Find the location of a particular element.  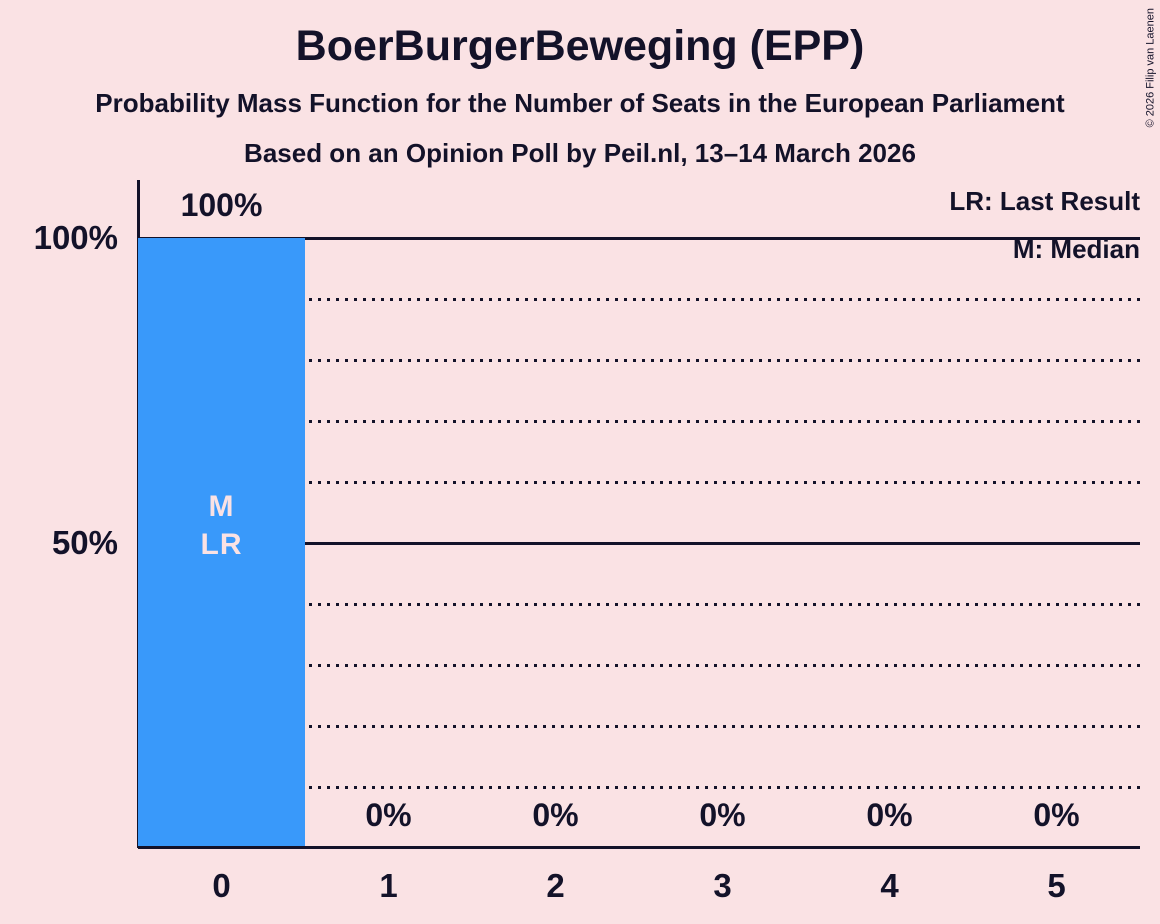

x-axis-label: 5 is located at coordinates (1056, 885).